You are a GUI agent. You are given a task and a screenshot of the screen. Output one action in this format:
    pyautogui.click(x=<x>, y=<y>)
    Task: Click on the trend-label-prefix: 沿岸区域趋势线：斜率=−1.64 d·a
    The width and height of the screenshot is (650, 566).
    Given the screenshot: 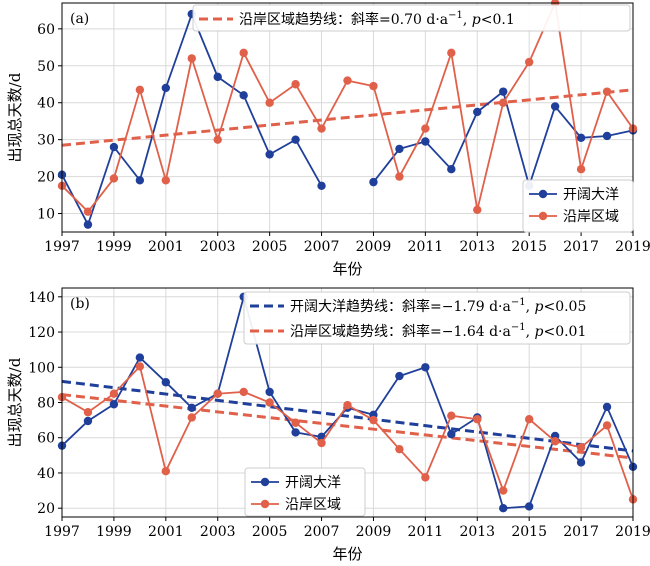 What is the action you would take?
    pyautogui.click(x=400, y=331)
    